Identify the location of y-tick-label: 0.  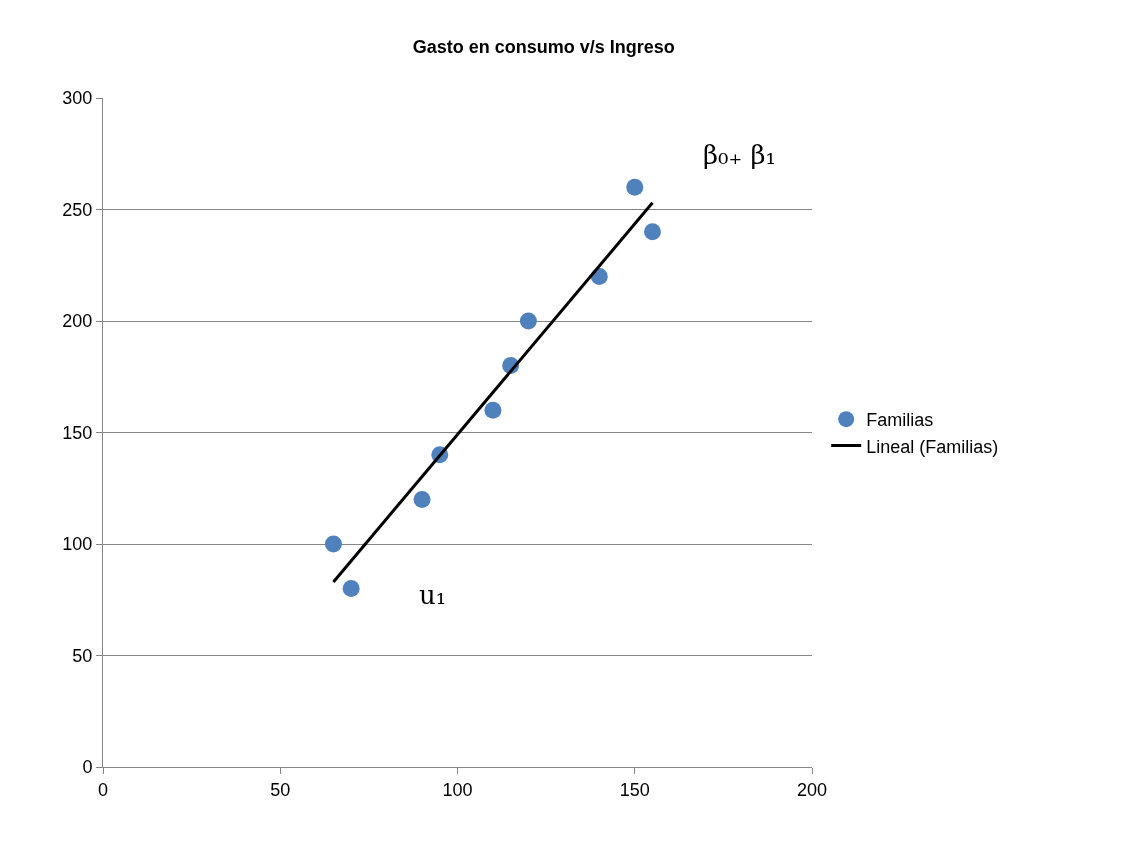
(87, 767).